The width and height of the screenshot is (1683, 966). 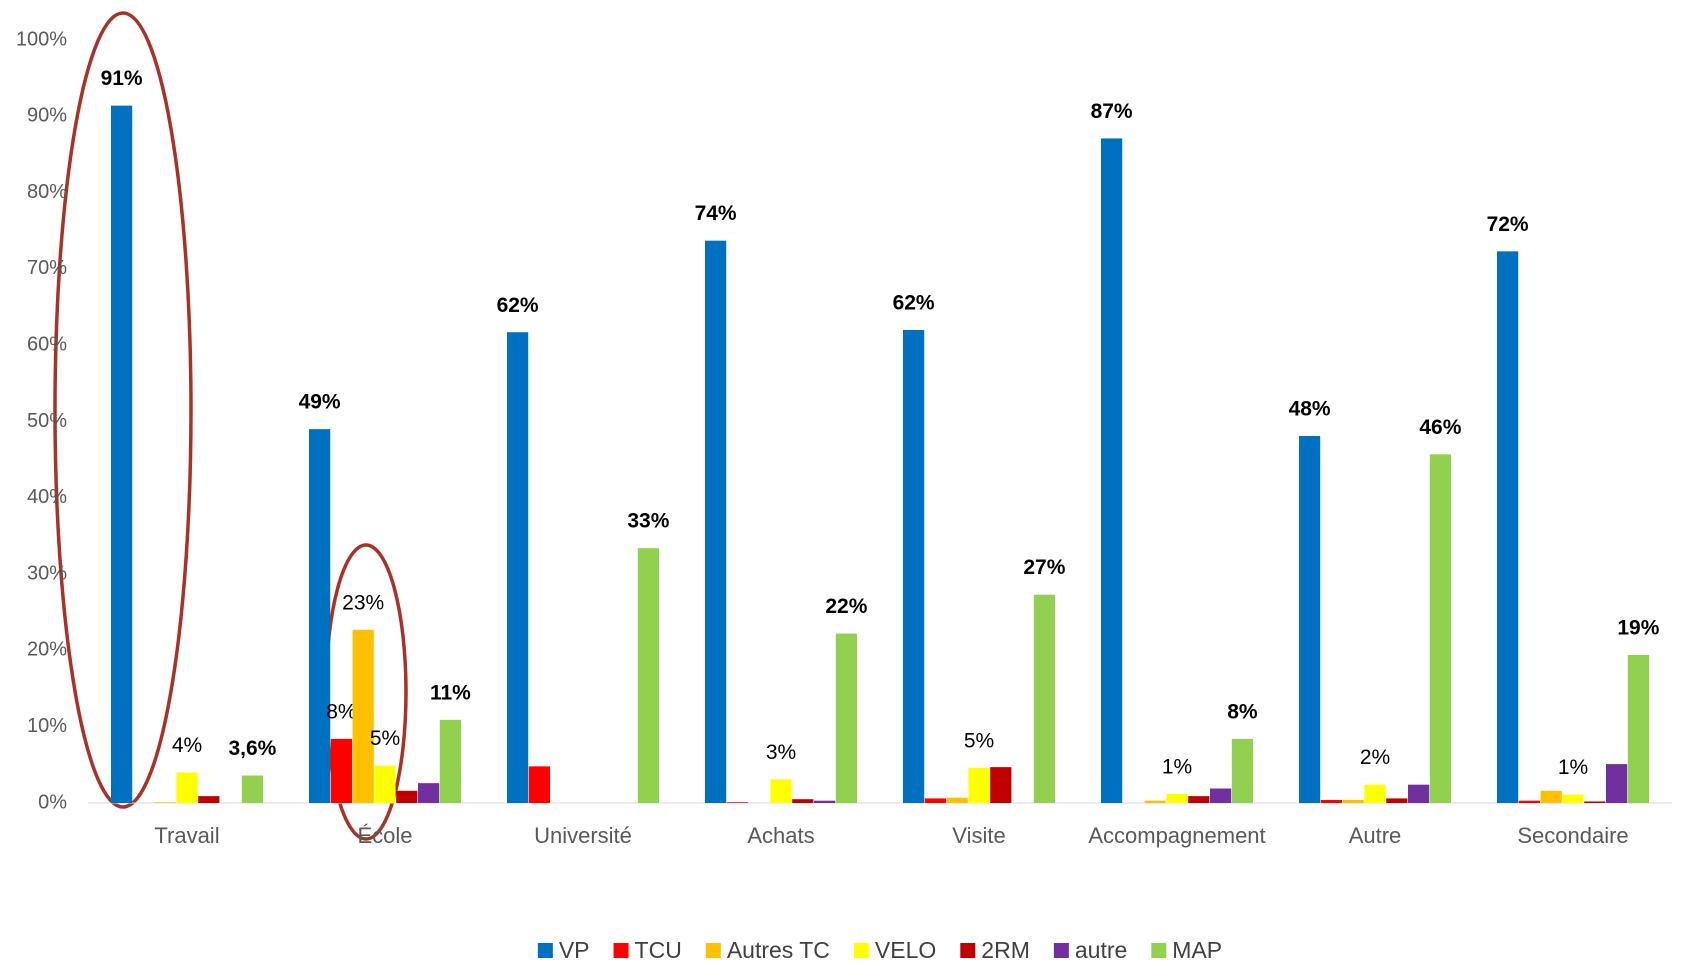 What do you see at coordinates (1101, 950) in the screenshot?
I see `legend-label: autre` at bounding box center [1101, 950].